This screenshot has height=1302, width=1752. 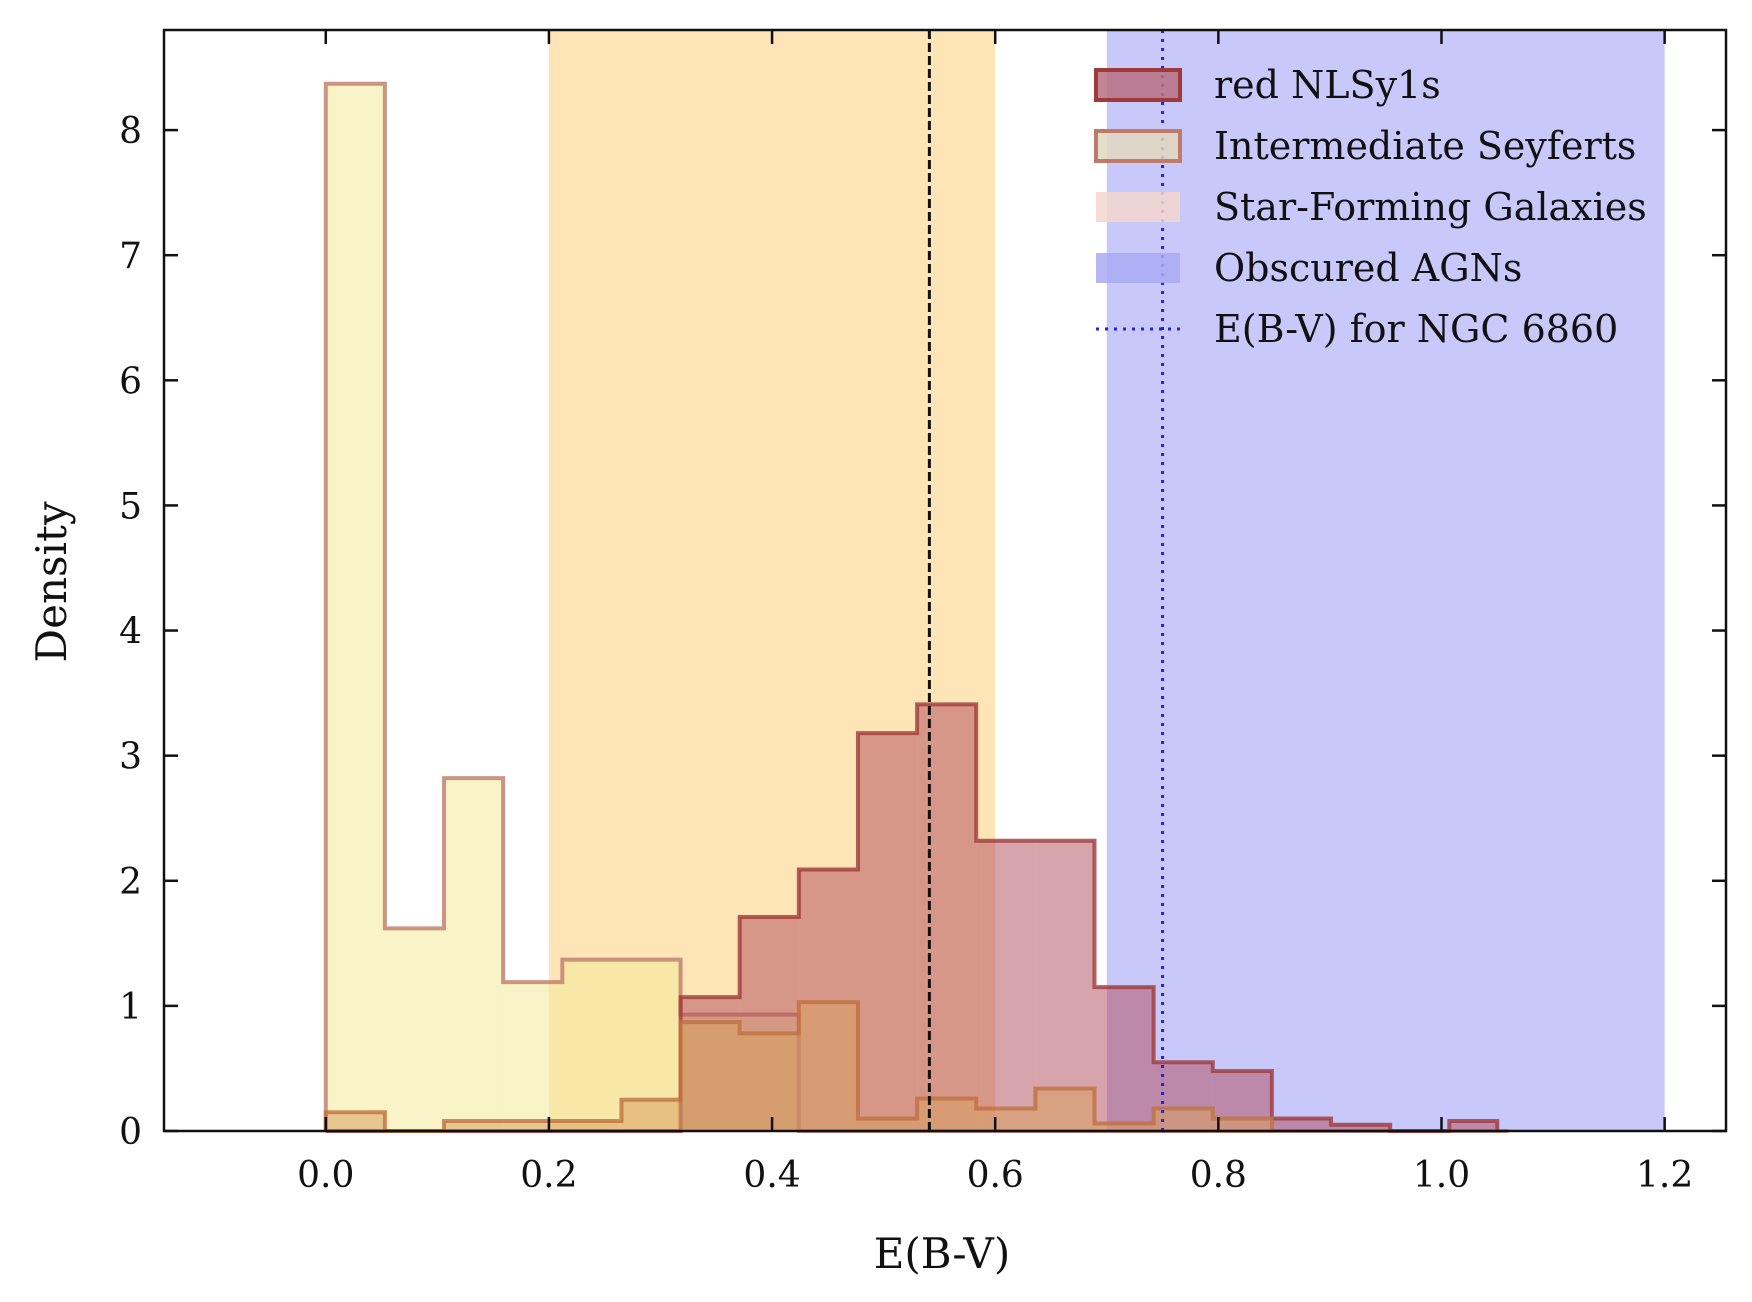 What do you see at coordinates (1368, 268) in the screenshot?
I see `legend-label: Obscured AGNs` at bounding box center [1368, 268].